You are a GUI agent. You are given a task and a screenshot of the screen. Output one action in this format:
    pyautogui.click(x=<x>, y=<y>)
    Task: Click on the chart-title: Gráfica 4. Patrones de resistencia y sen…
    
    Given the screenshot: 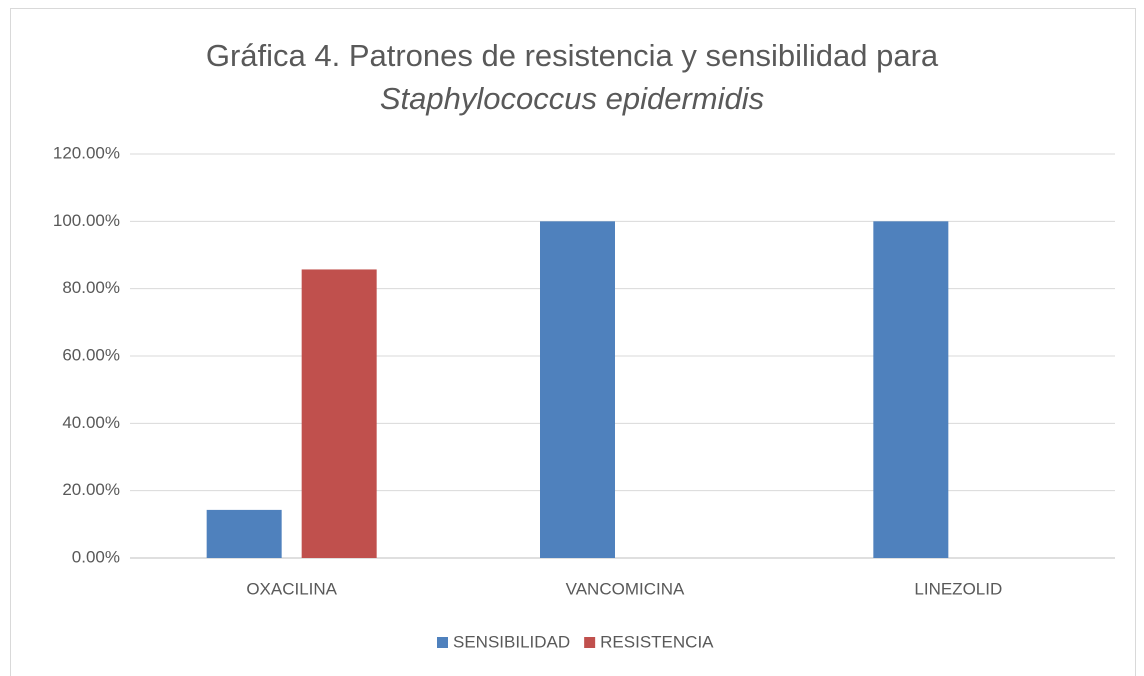 What is the action you would take?
    pyautogui.click(x=572, y=55)
    